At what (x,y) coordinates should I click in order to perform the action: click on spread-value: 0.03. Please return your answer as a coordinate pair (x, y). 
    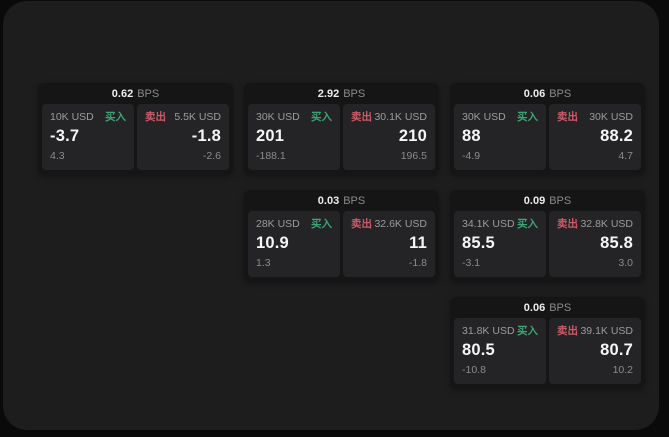
    Looking at the image, I should click on (328, 200).